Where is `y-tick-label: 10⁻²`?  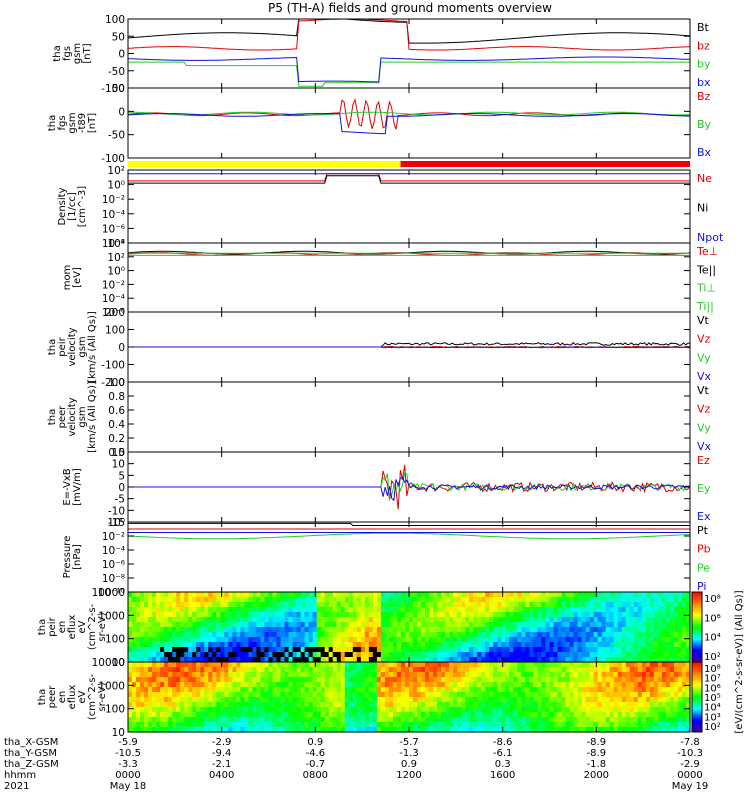 y-tick-label: 10⁻² is located at coordinates (113, 537).